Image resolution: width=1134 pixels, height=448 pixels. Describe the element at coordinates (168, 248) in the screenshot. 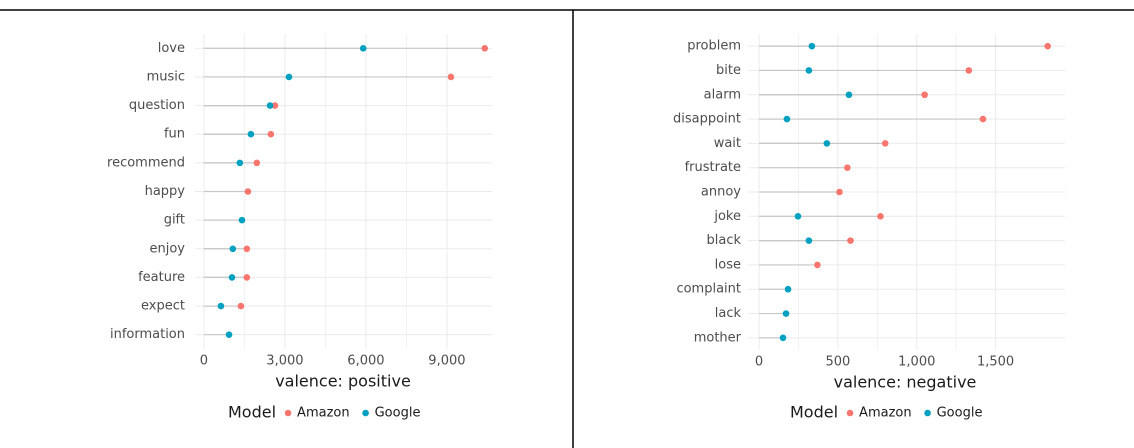

I see `y-tick-label: enjoy` at that location.